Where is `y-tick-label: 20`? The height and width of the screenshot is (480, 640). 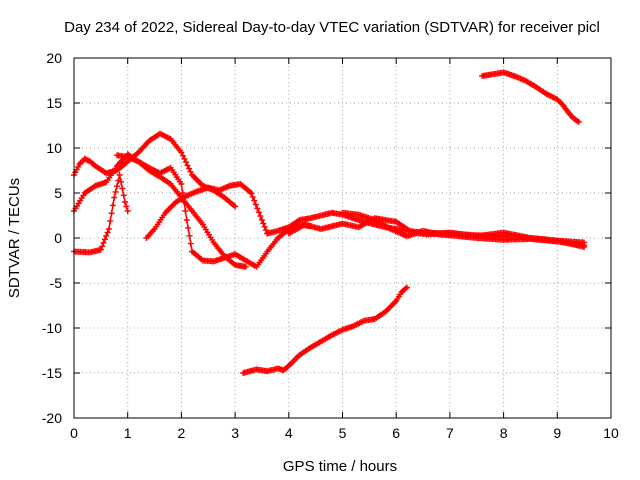
y-tick-label: 20 is located at coordinates (54, 58).